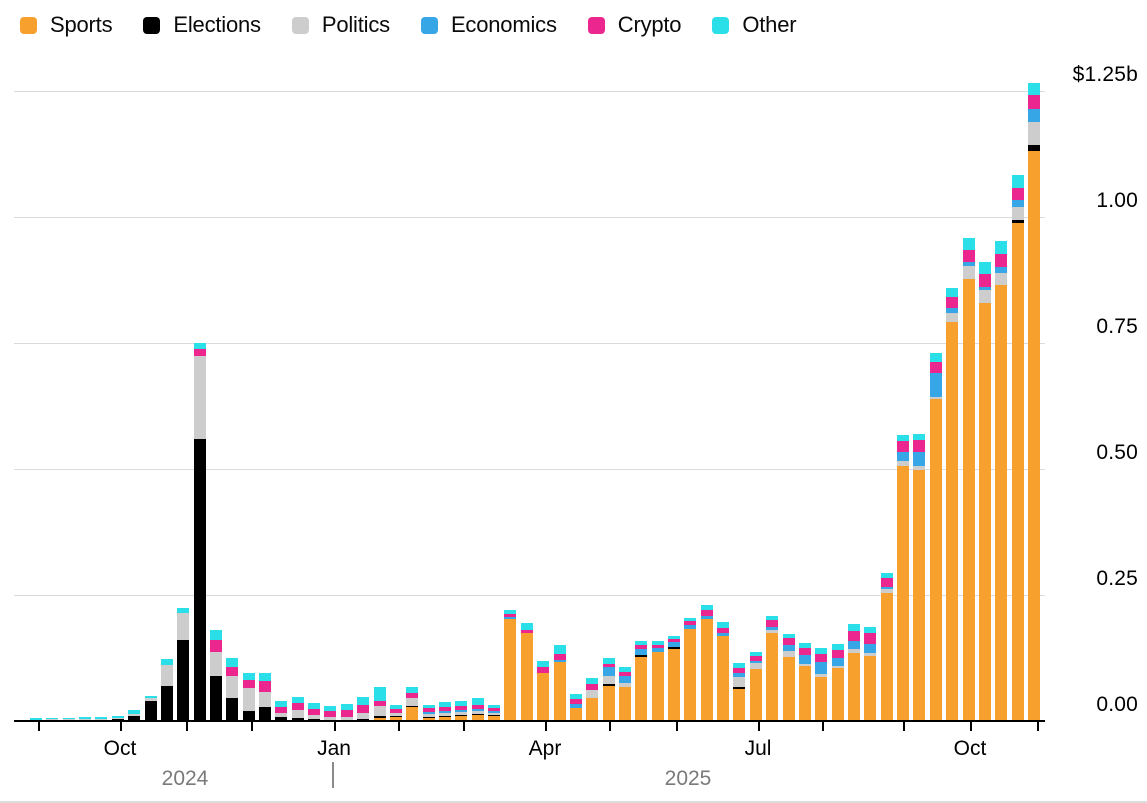 The width and height of the screenshot is (1147, 803). Describe the element at coordinates (529, 91) in the screenshot. I see `gridline` at that location.